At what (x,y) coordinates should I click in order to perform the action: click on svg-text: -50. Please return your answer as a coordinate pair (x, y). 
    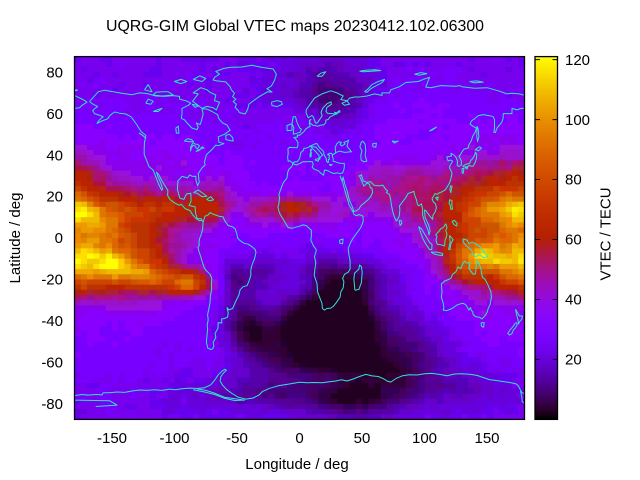
    Looking at the image, I should click on (237, 438).